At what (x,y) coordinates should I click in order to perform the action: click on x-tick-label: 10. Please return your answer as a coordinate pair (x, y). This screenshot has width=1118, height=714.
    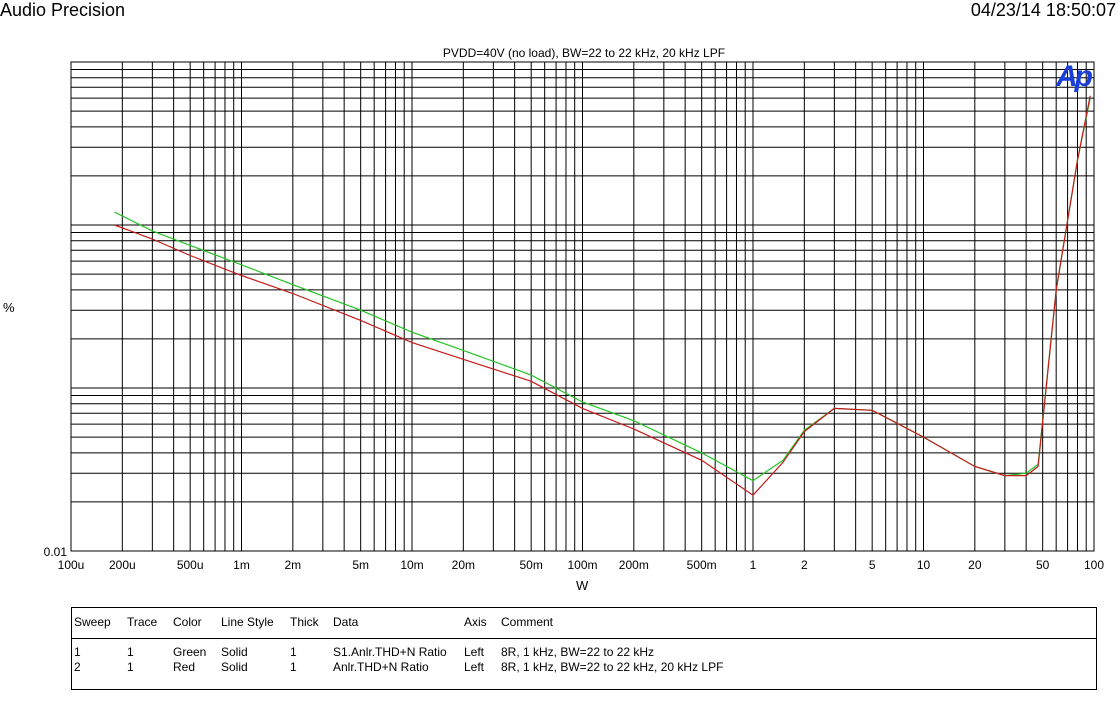
    Looking at the image, I should click on (924, 565).